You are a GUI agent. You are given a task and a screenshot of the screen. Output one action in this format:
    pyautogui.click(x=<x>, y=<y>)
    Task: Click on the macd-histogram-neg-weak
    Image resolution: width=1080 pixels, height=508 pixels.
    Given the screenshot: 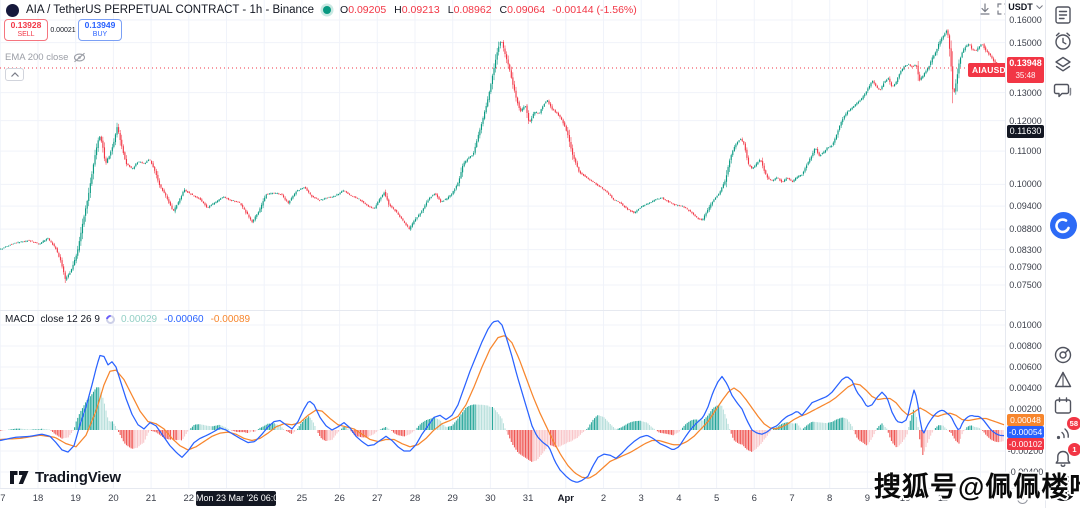 What is the action you would take?
    pyautogui.click(x=502, y=446)
    